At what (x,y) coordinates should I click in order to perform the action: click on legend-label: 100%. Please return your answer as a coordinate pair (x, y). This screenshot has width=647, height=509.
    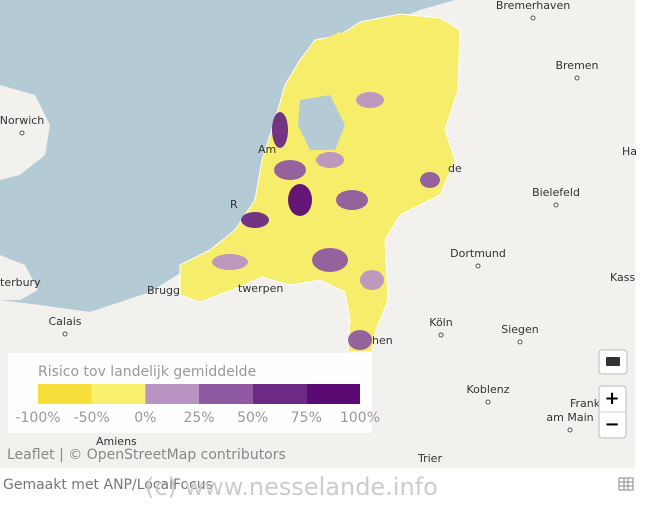
    Looking at the image, I should click on (360, 418).